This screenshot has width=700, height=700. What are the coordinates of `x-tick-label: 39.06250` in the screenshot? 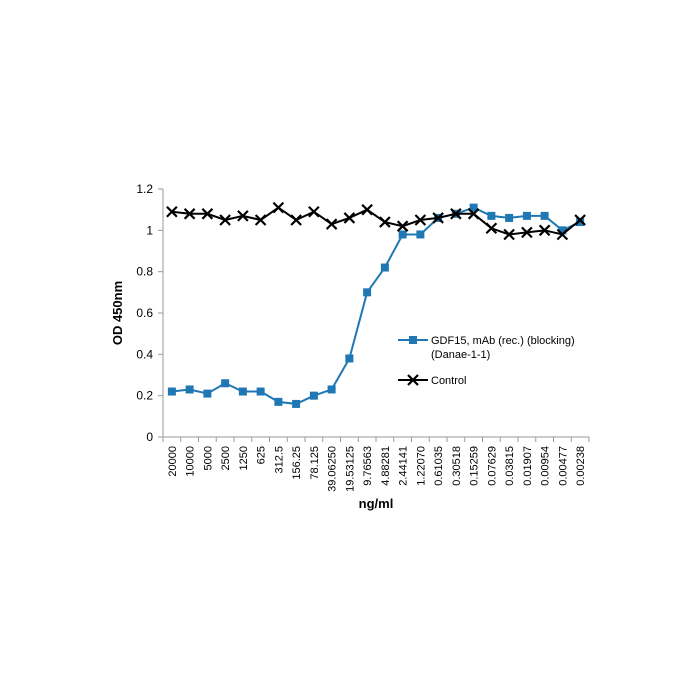 It's located at (333, 469).